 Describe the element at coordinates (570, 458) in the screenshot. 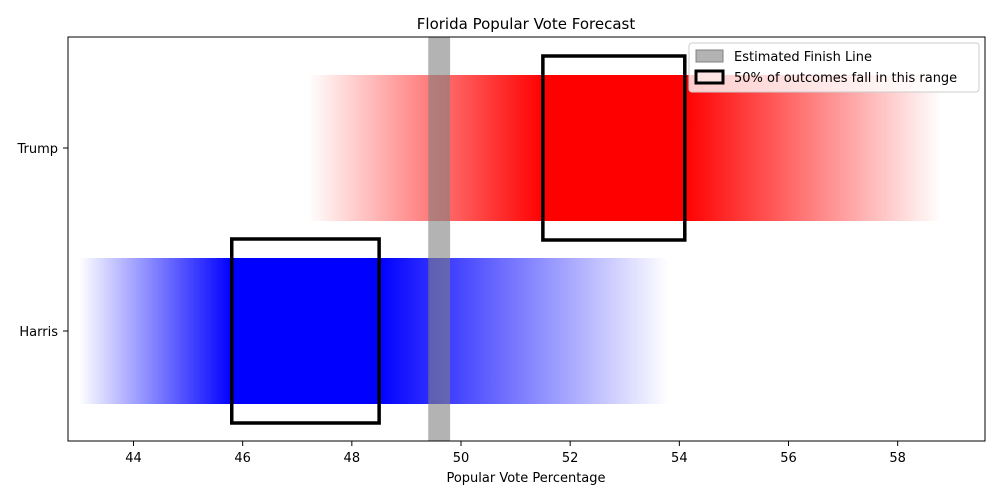

I see `x-tick-label: 52` at that location.